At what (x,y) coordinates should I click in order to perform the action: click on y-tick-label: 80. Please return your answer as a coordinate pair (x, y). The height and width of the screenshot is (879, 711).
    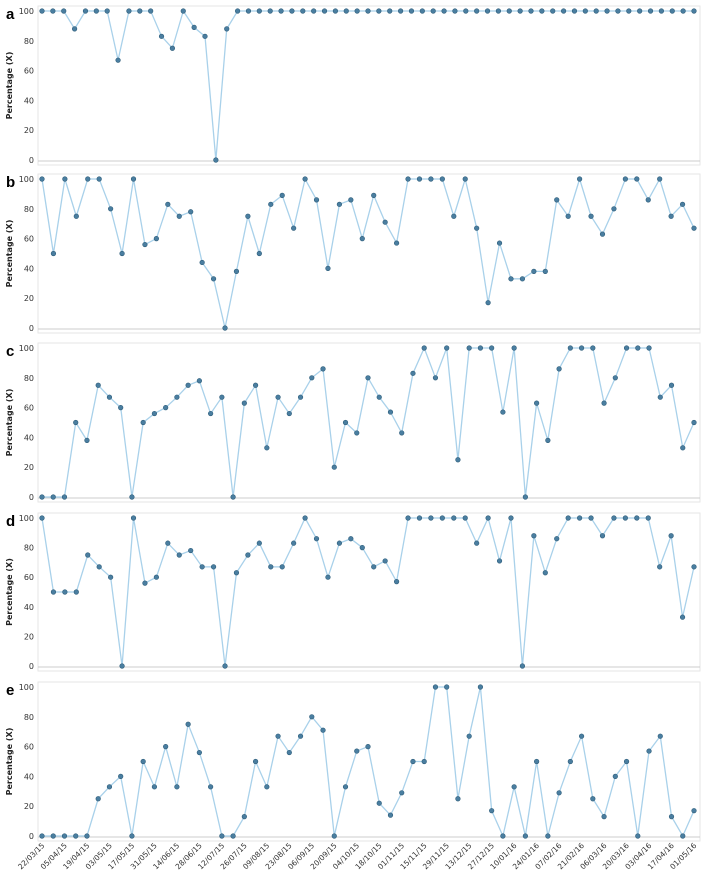
    Looking at the image, I should click on (29, 41).